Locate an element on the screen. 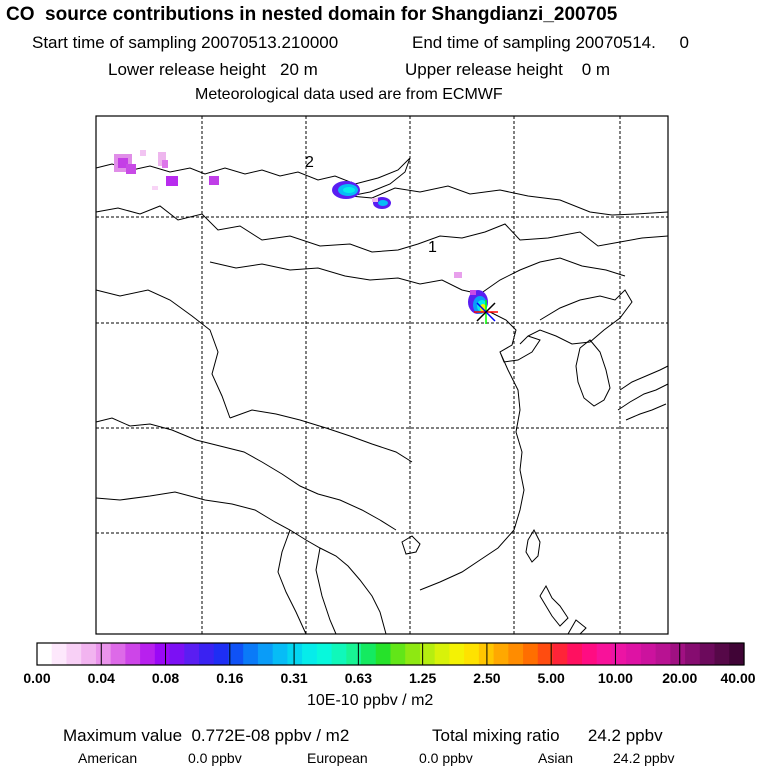 The width and height of the screenshot is (768, 768). european-value: 0.0 ppbv is located at coordinates (446, 758).